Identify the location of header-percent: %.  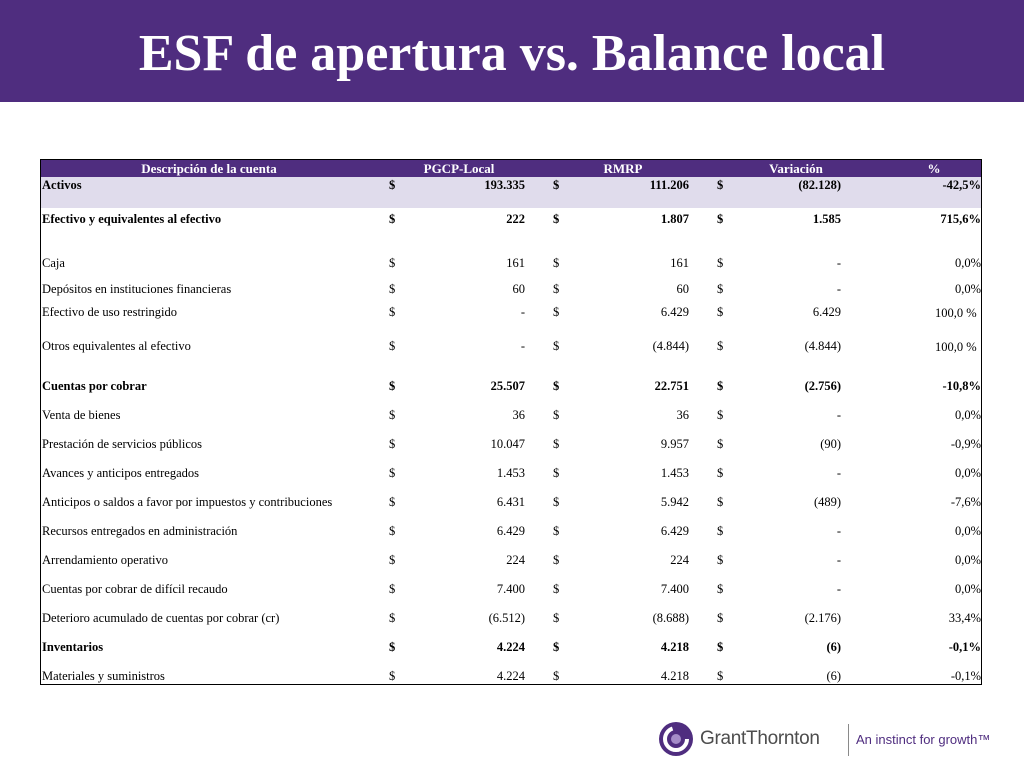
(934, 168).